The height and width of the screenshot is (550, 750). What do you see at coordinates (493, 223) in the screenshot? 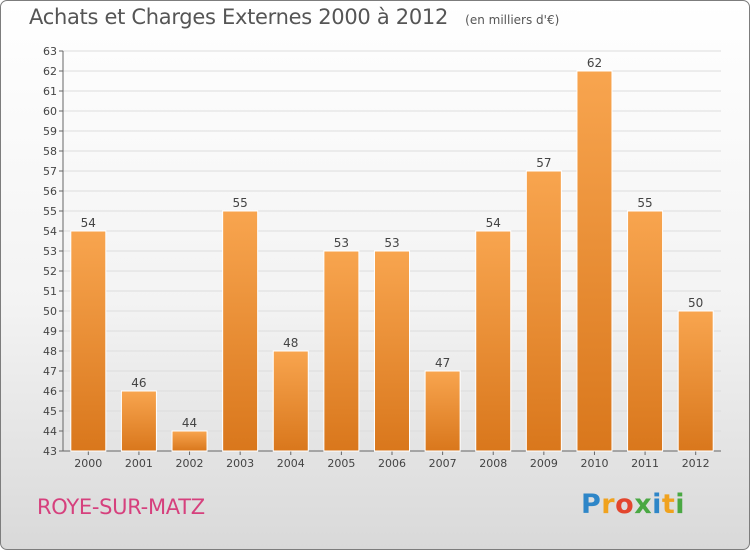
I see `data-label-2008: 54` at bounding box center [493, 223].